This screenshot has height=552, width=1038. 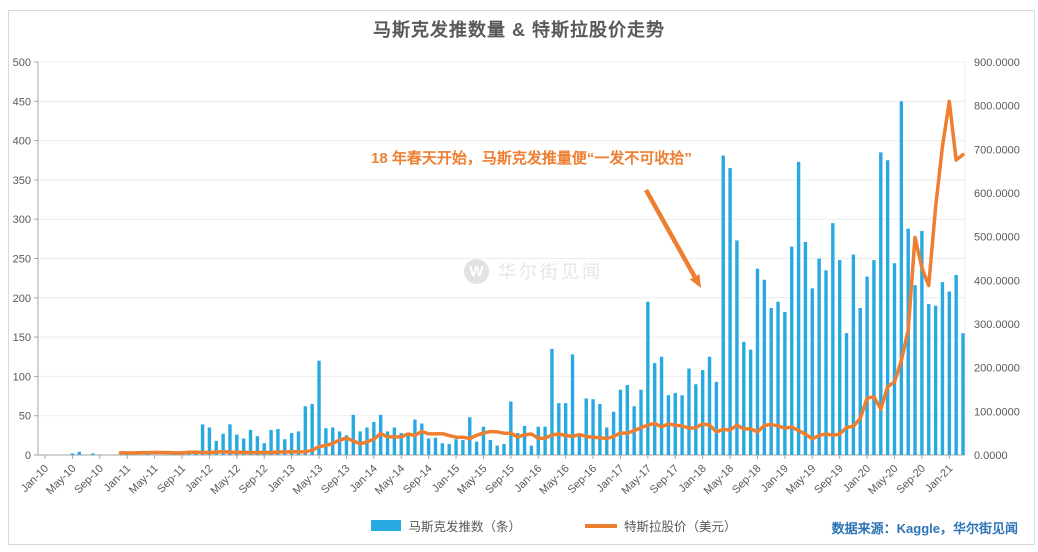 I want to click on svg-text: Sep-11, so click(x=171, y=479).